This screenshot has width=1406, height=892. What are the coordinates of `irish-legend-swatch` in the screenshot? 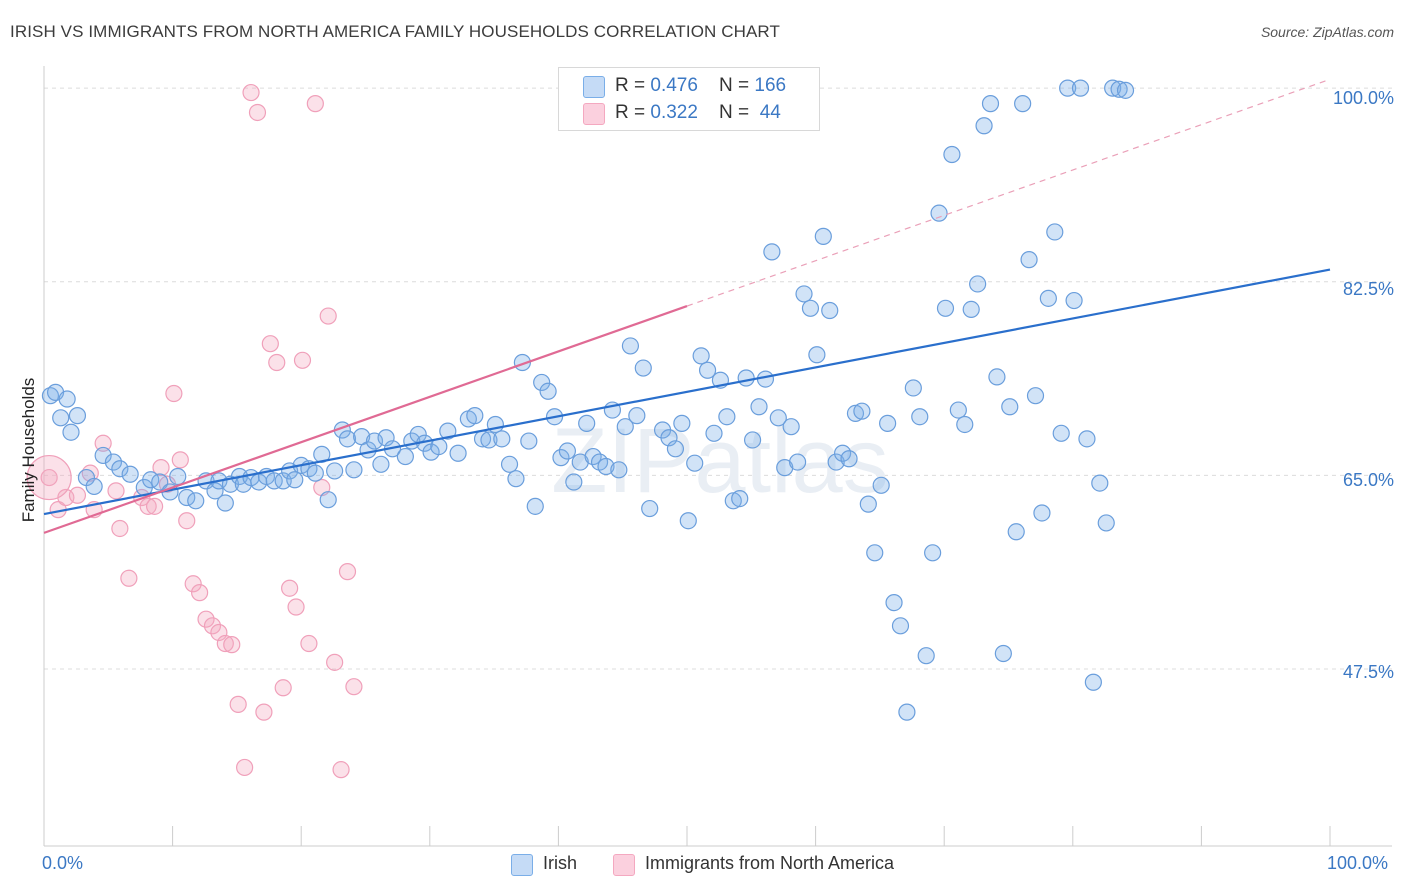 It's located at (522, 865).